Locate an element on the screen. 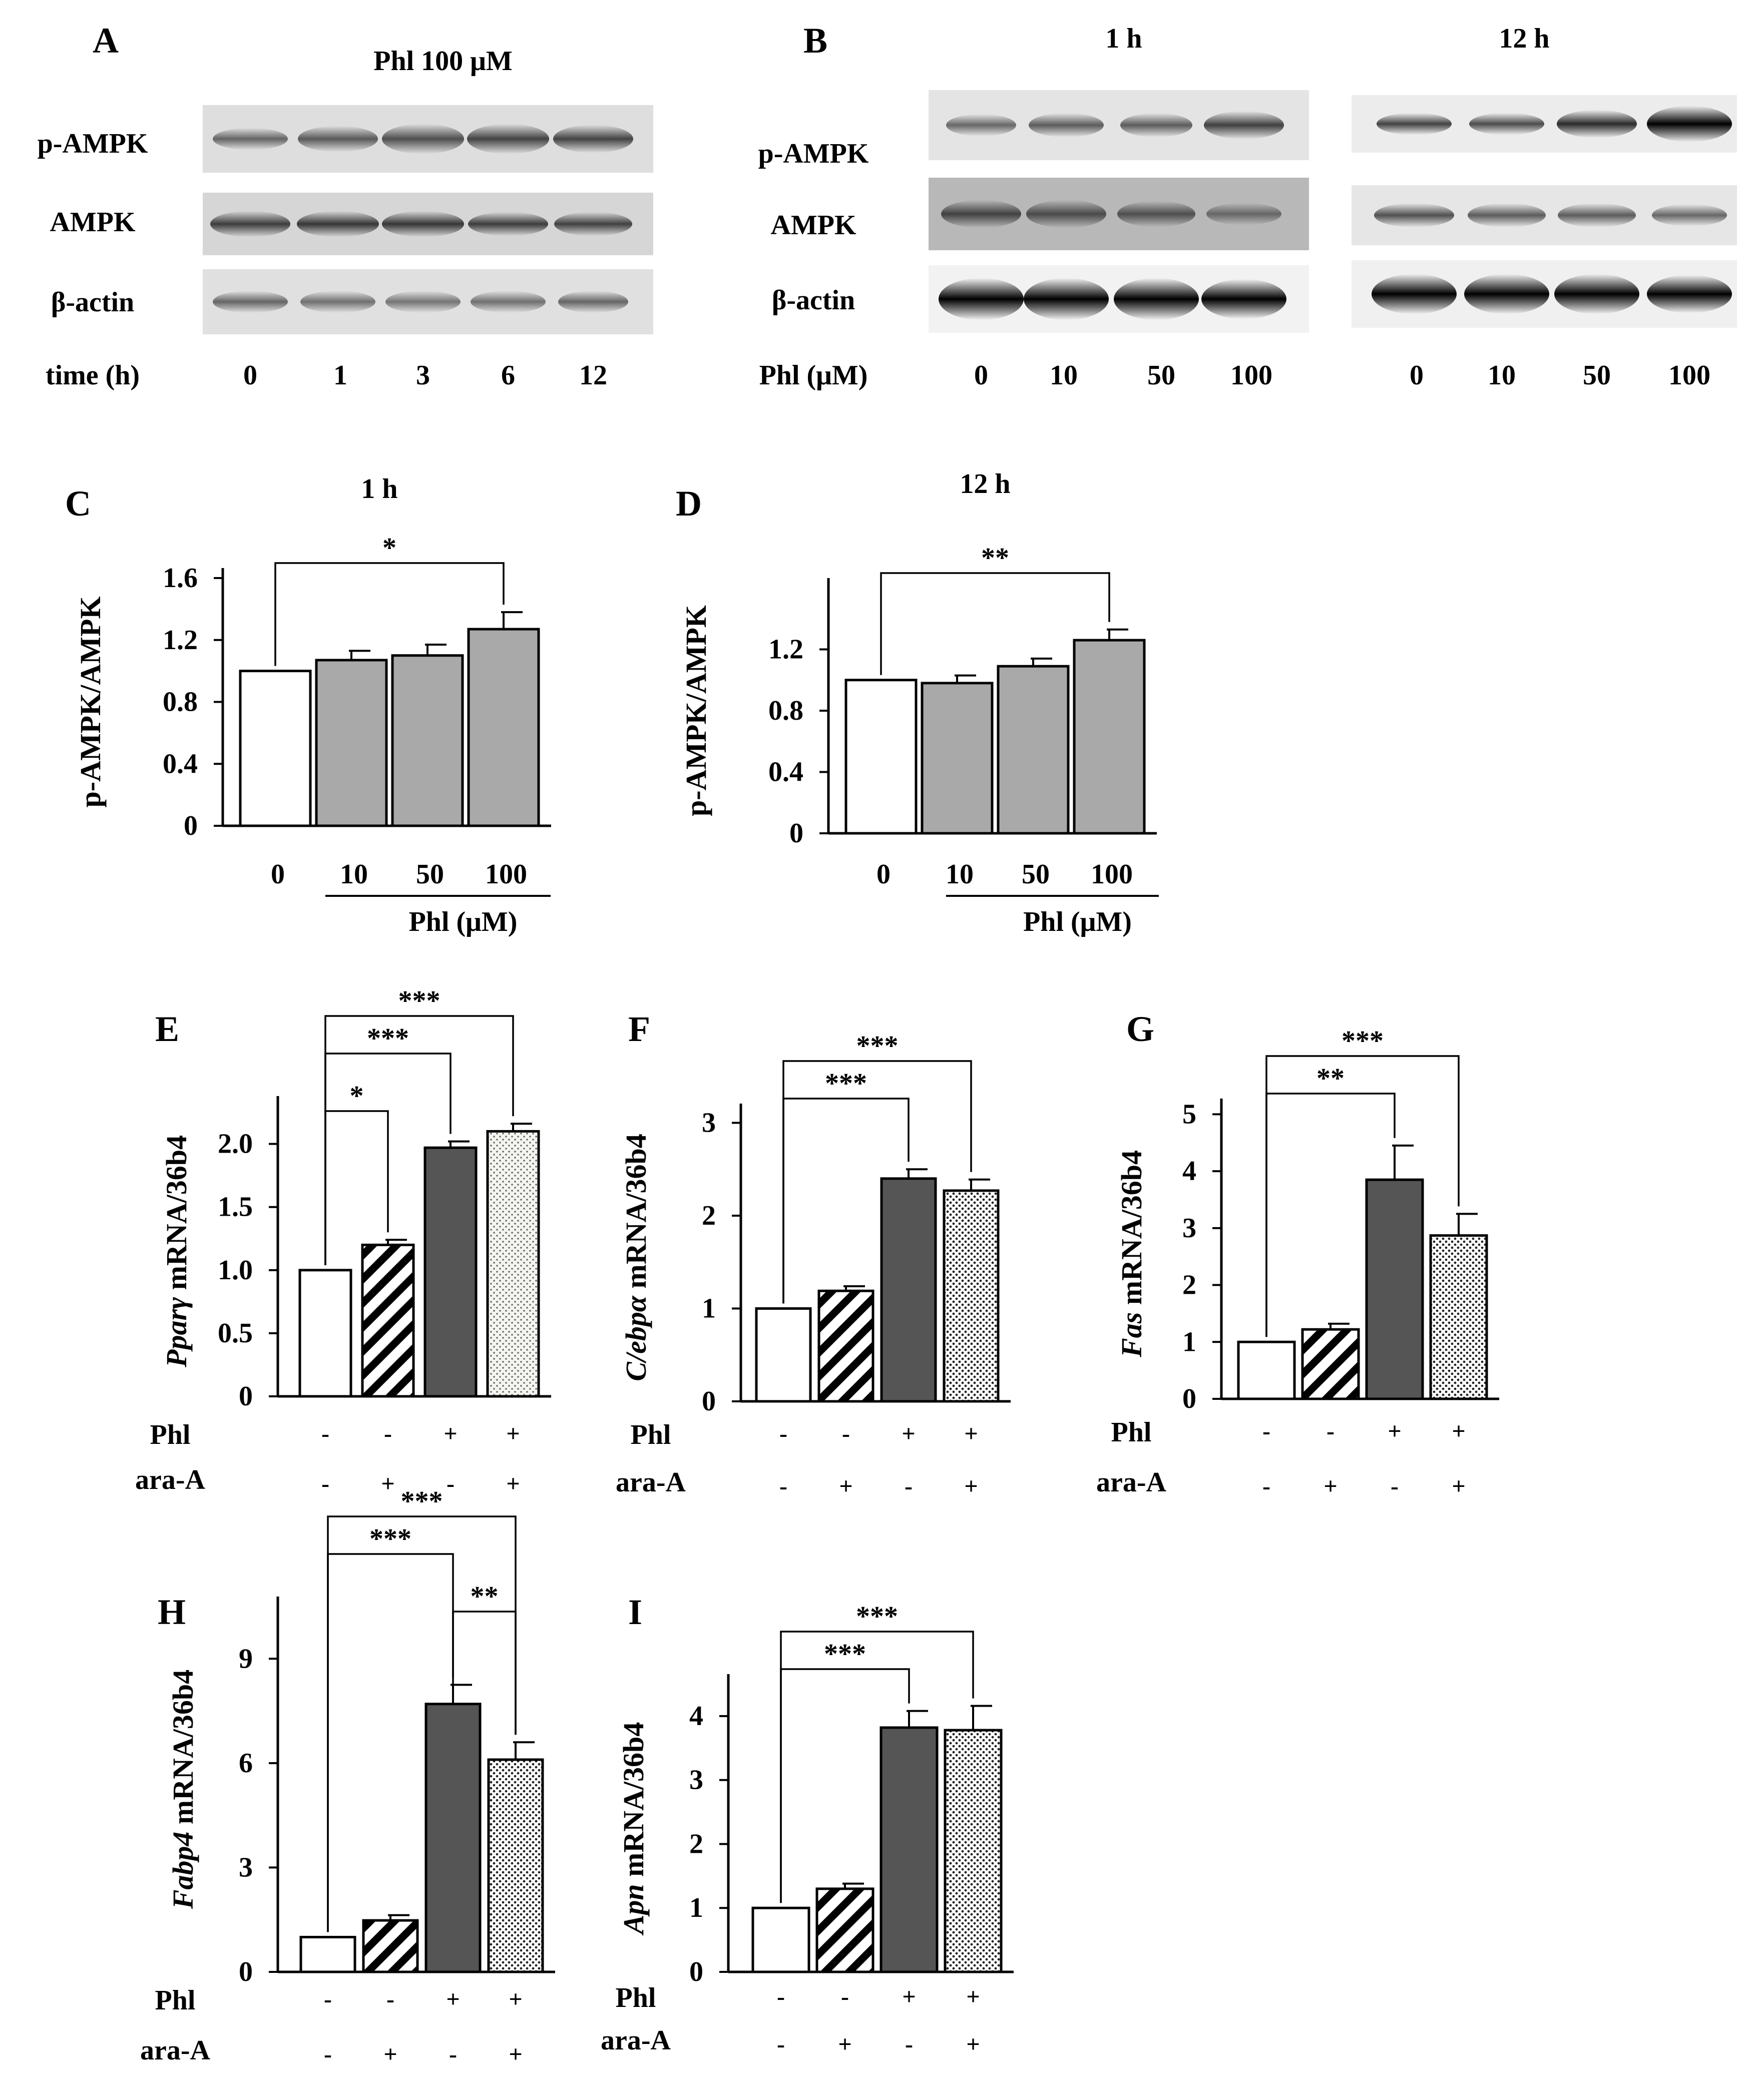  blot-b-group-title-1h: 1 h is located at coordinates (1124, 38).